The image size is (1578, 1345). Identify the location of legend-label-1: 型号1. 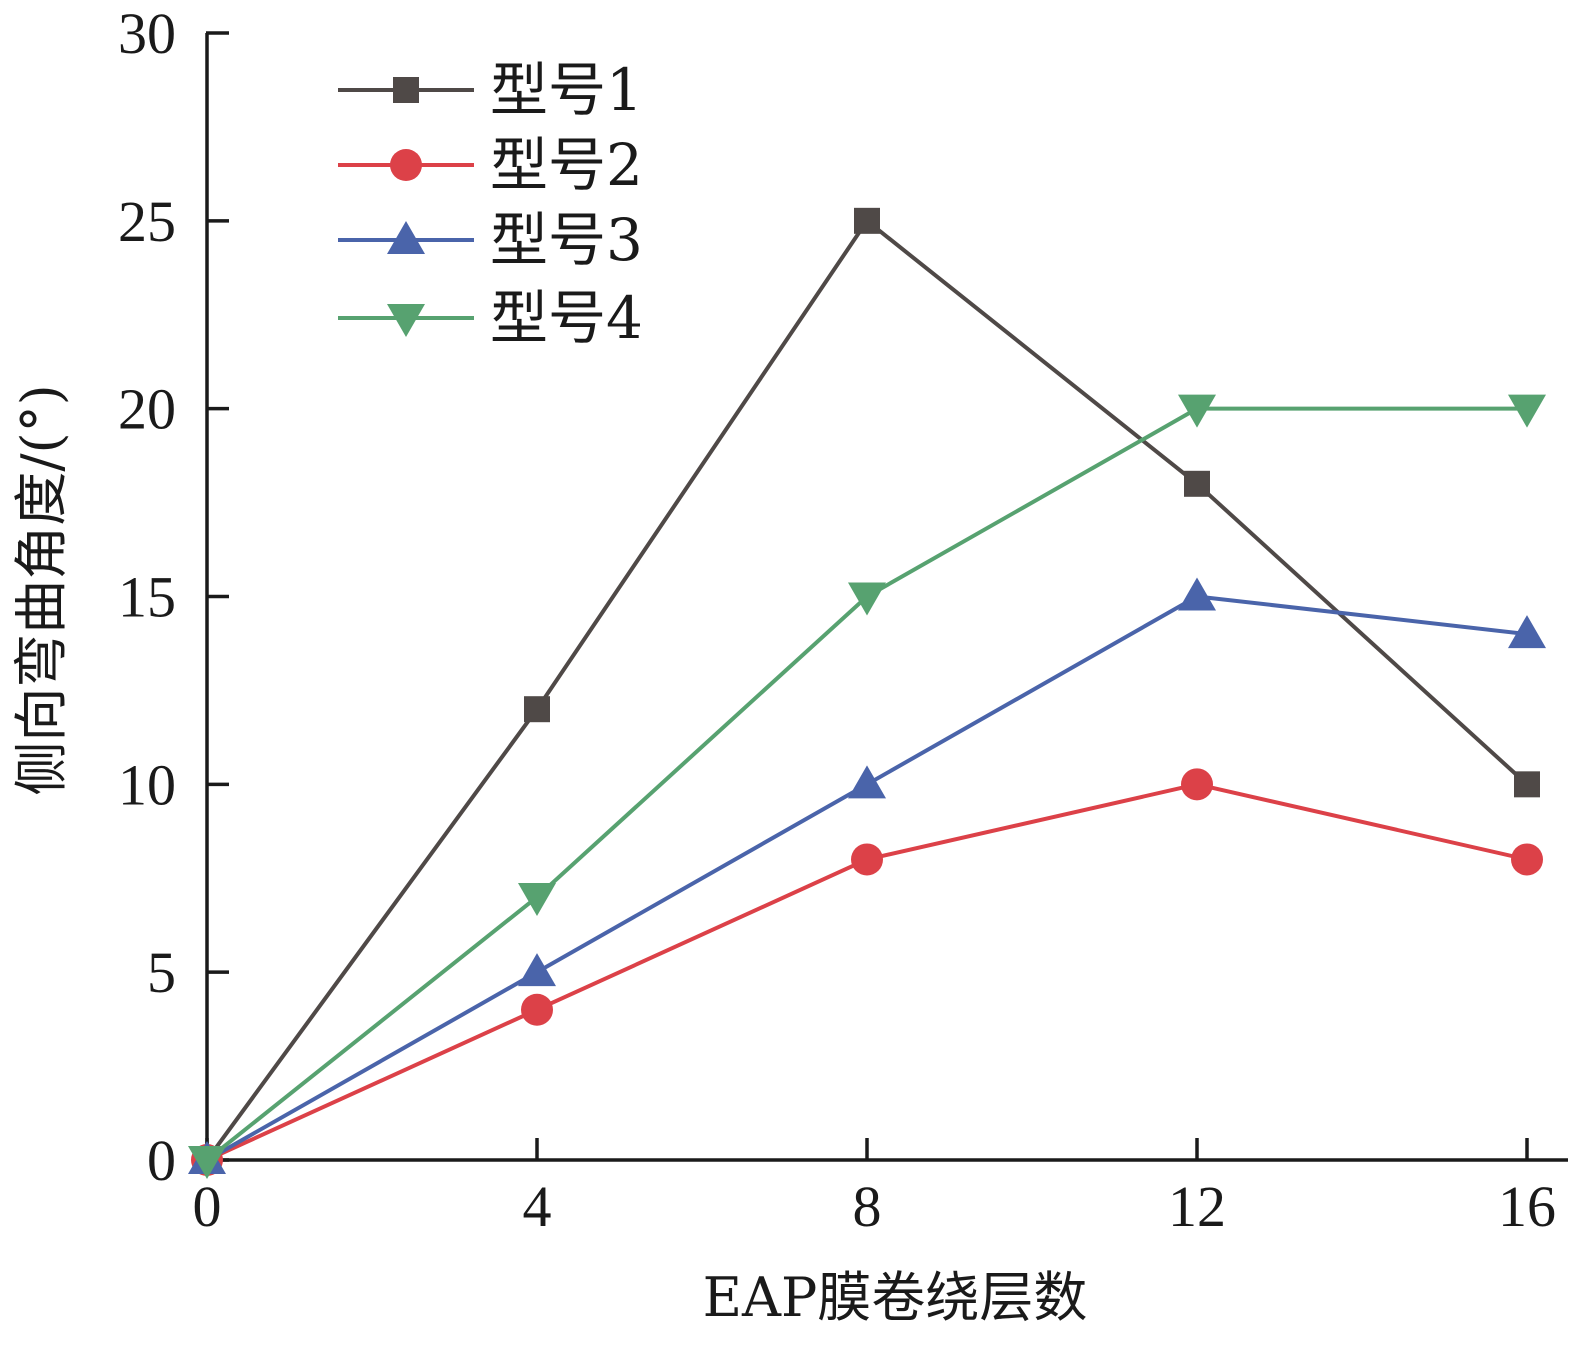
(566, 90).